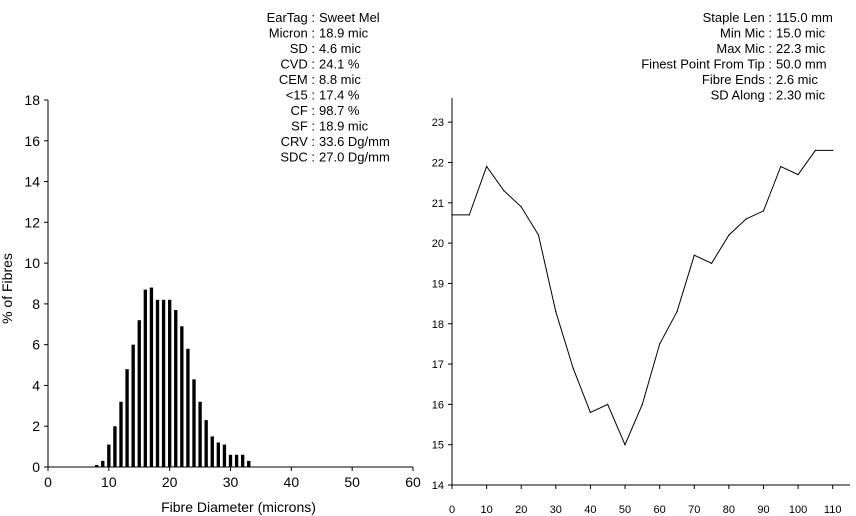 The image size is (856, 516). I want to click on histogram-x-tick-label: 10, so click(109, 482).